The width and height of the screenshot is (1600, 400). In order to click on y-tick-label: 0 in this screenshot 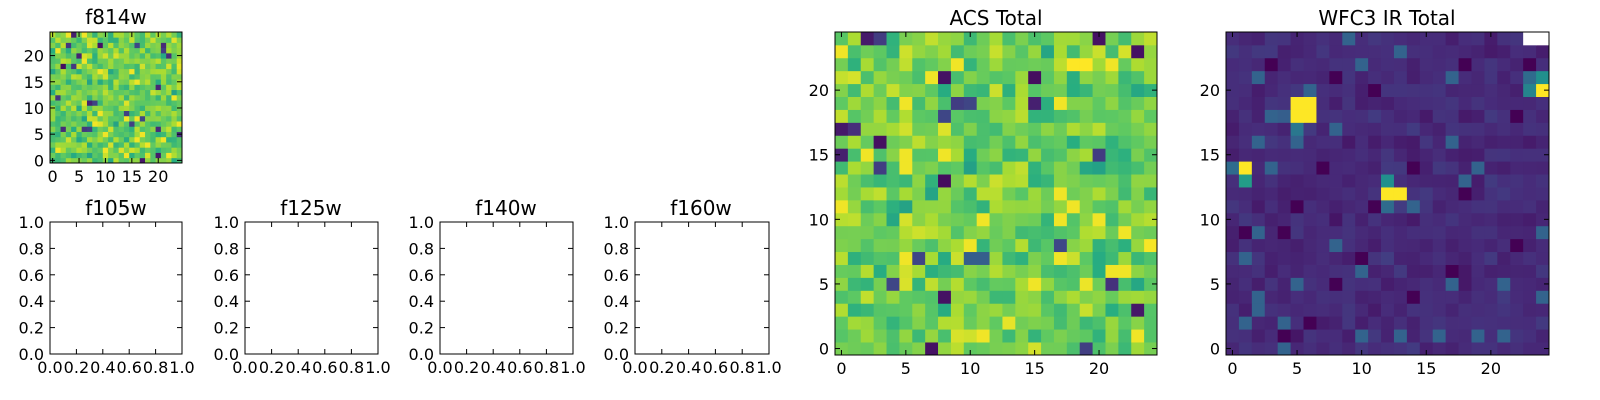, I will do `click(39, 160)`.